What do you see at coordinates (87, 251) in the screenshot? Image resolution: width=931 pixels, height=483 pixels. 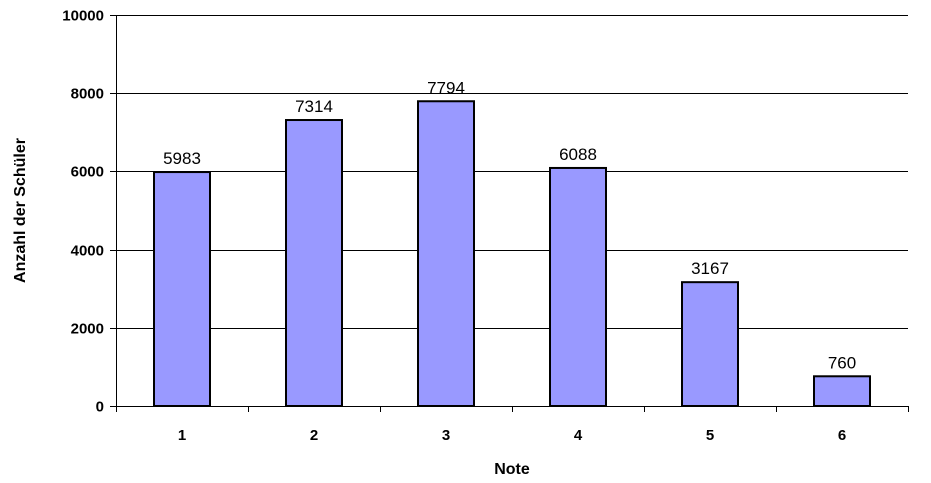 I see `y-tick-label: 4000` at bounding box center [87, 251].